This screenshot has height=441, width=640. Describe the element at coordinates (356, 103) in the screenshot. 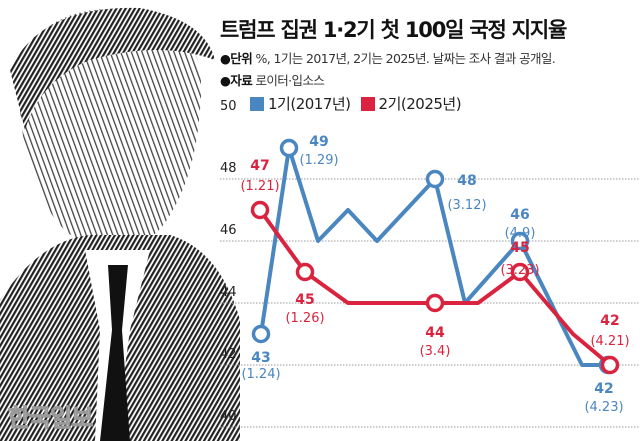

I see `legend: 1기(2017년) 2기(2025년)` at that location.